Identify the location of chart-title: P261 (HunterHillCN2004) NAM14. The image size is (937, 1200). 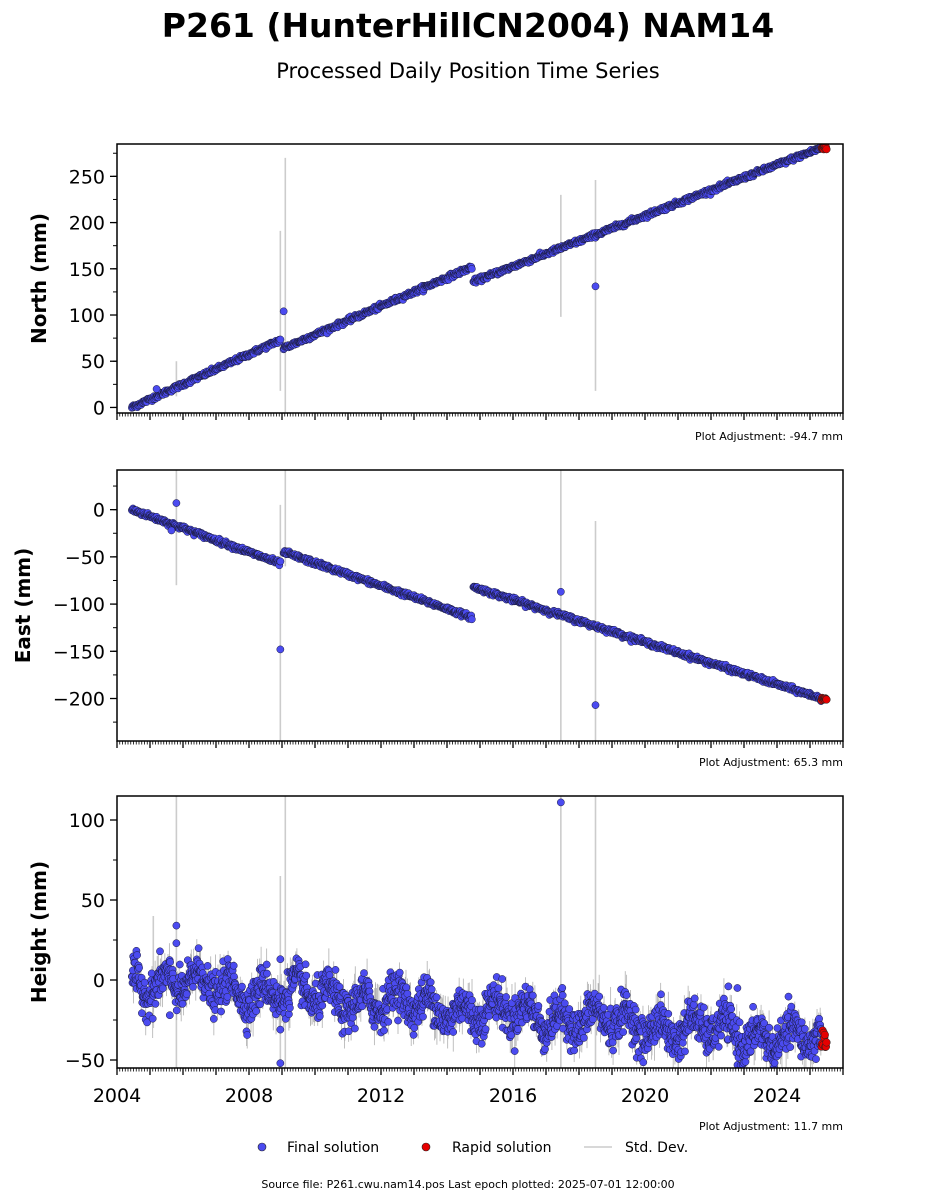
(468, 25).